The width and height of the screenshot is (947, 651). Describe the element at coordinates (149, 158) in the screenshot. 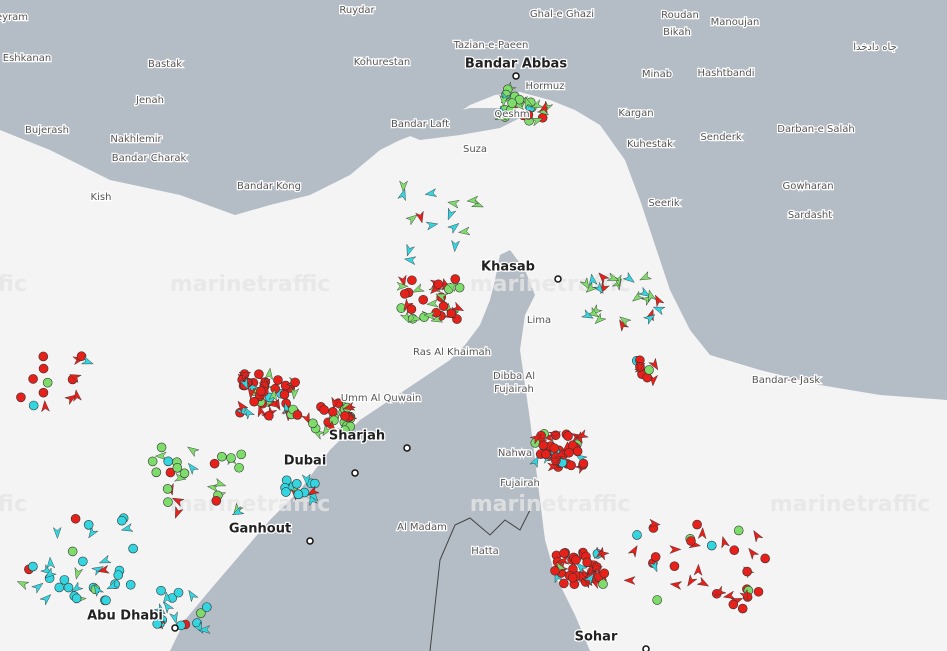

I see `place-label: Bandar Charak` at that location.